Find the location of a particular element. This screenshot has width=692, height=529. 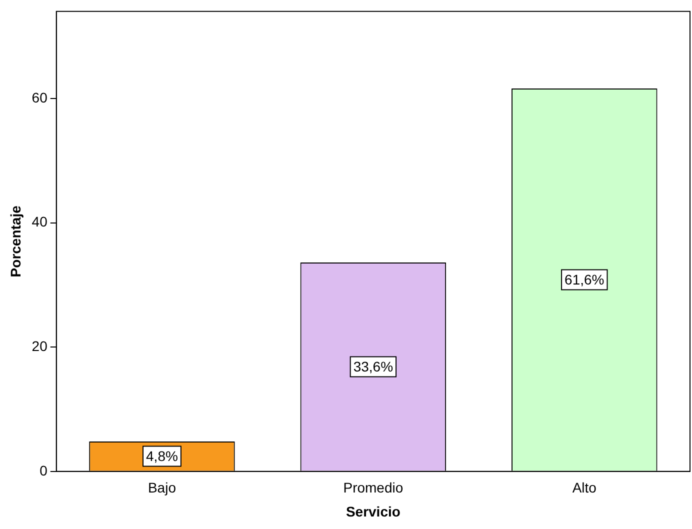

y-tick-label: 0 is located at coordinates (44, 470).